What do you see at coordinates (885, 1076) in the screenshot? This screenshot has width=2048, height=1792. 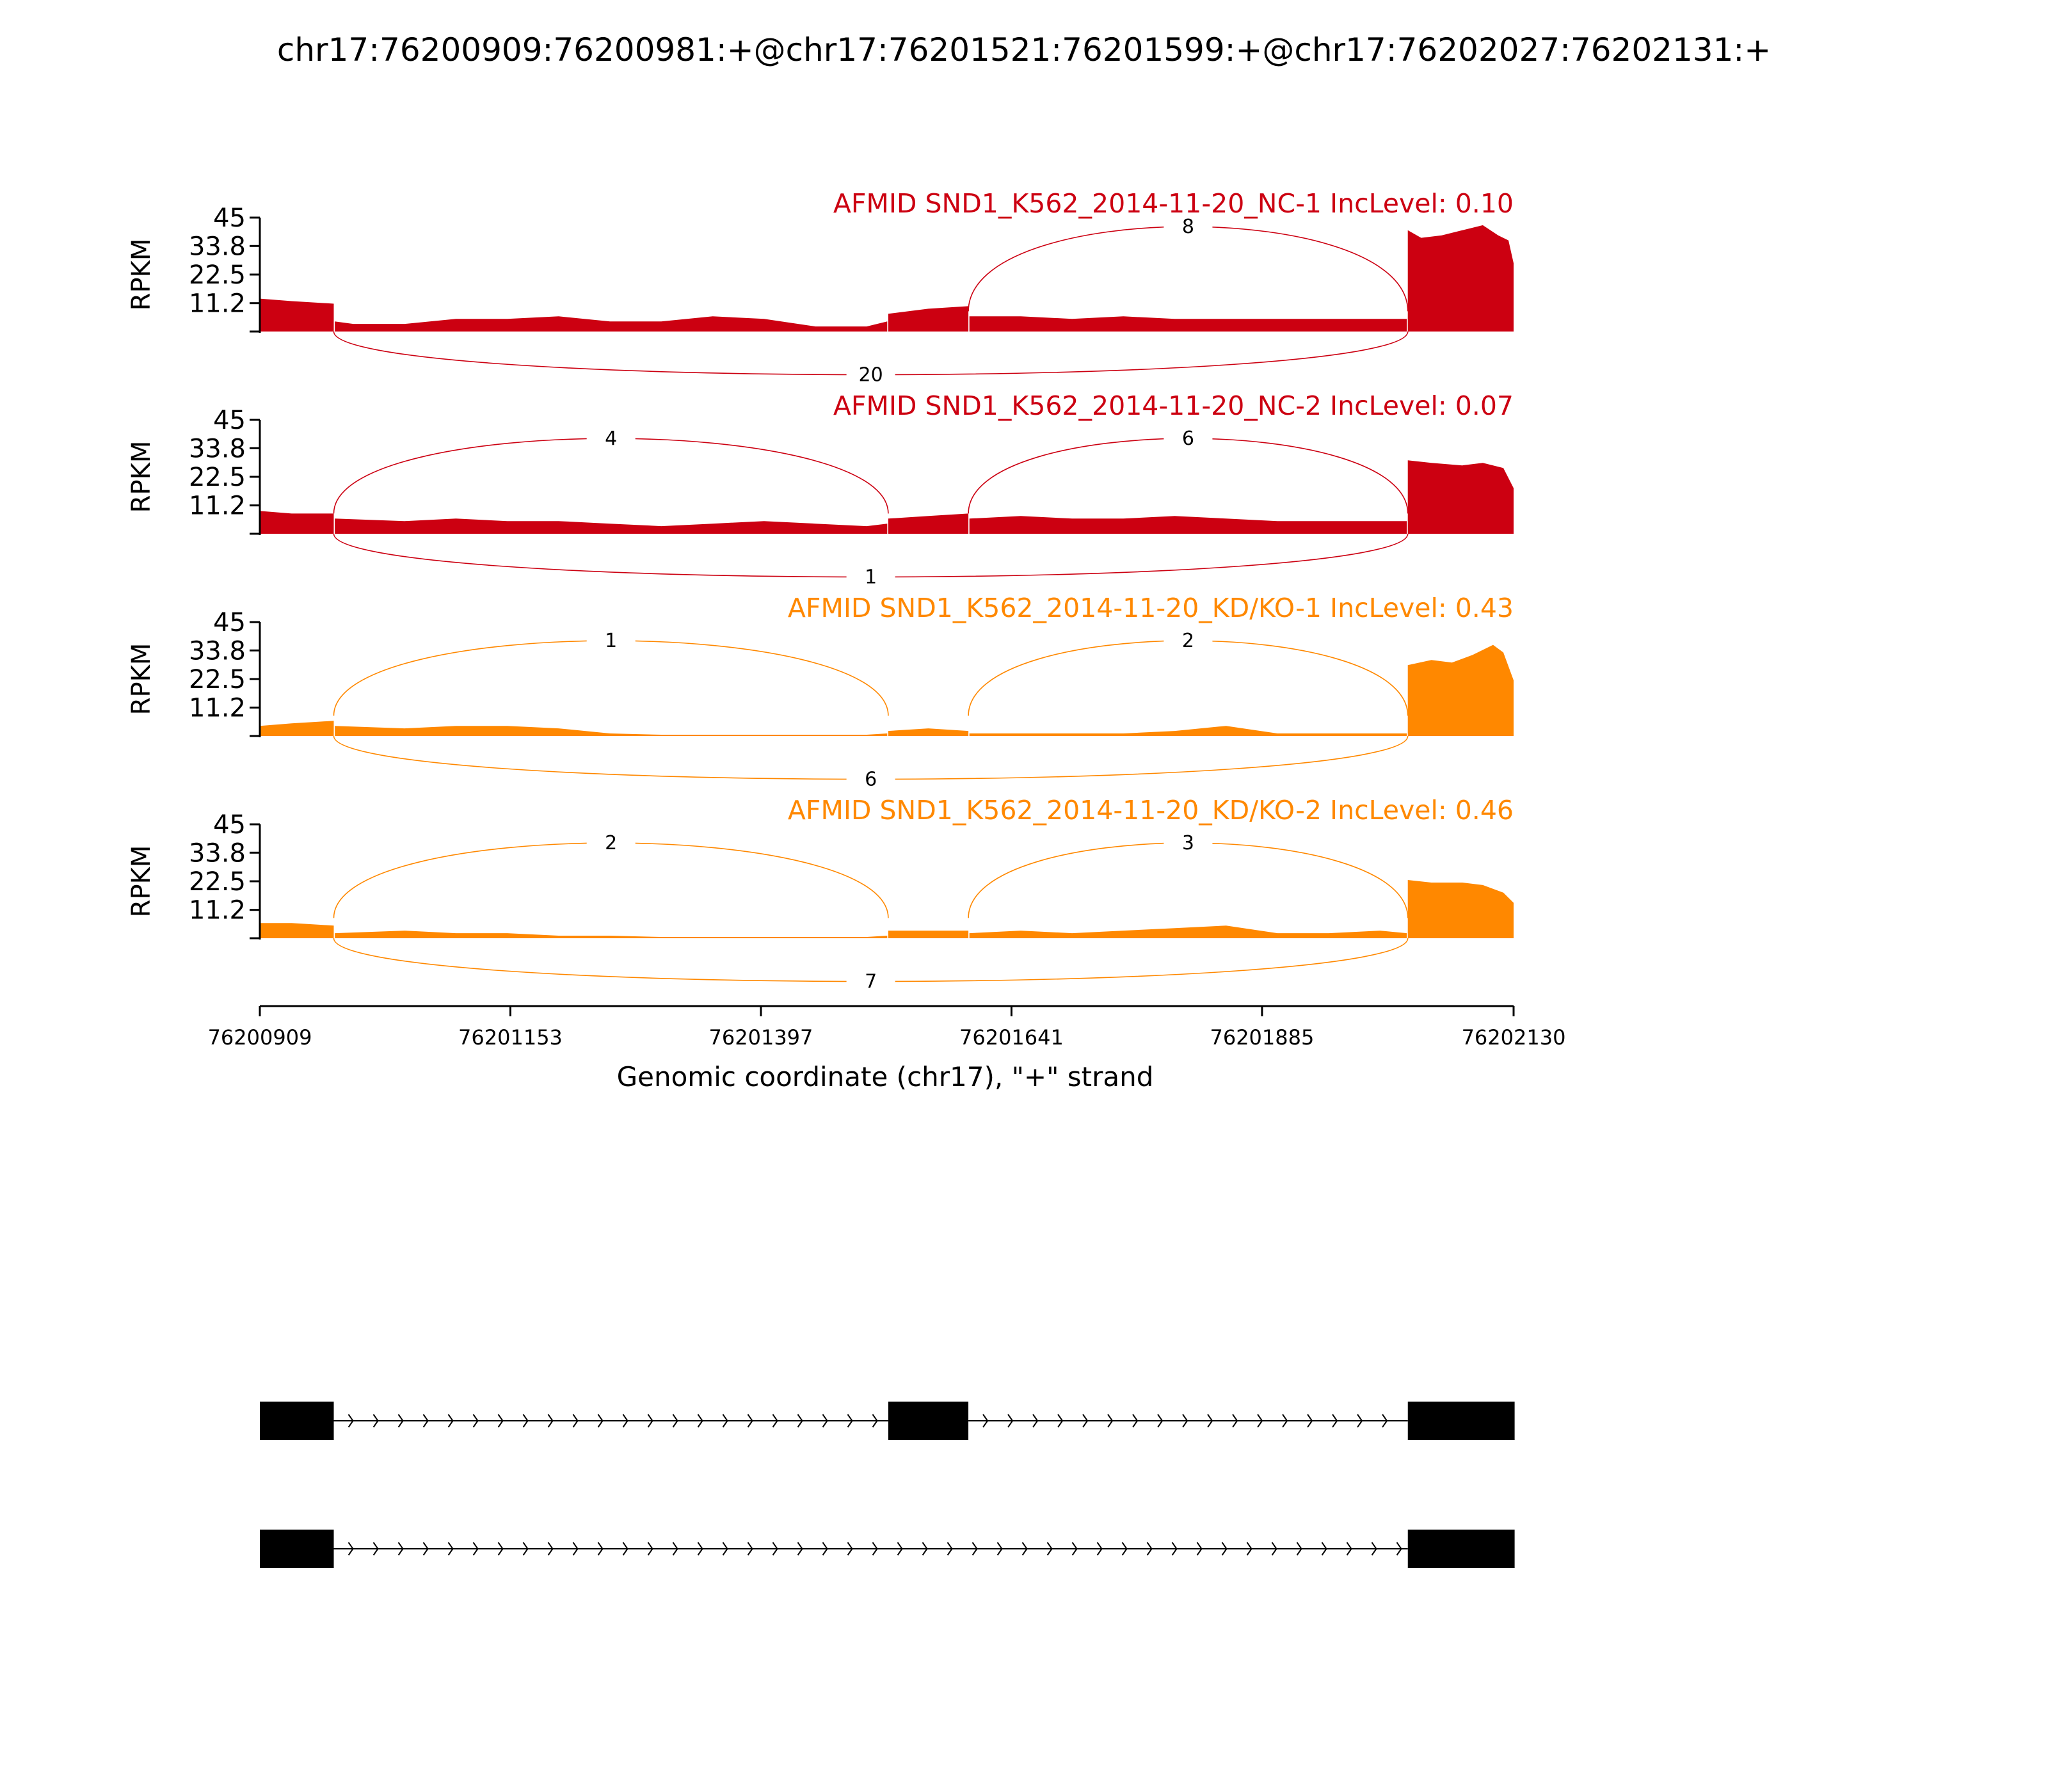 I see `x-axis-label: Genomic coordinate (chr17), "+" strand` at bounding box center [885, 1076].